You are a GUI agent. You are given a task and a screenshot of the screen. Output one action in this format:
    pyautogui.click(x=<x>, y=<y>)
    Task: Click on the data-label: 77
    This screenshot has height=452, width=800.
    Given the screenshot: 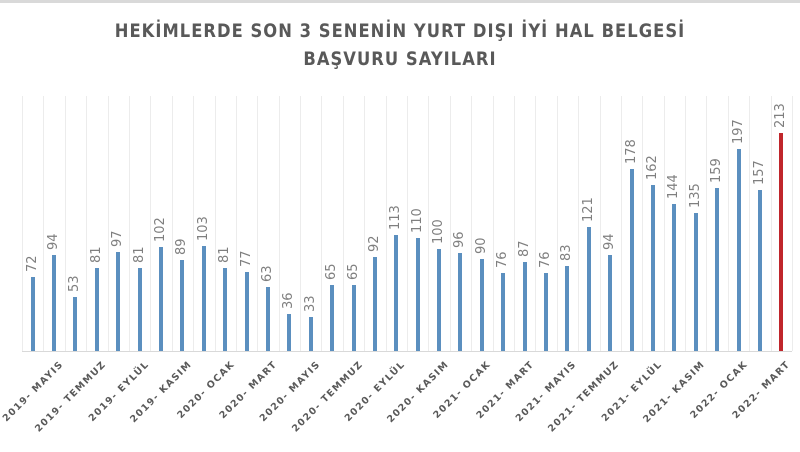 What is the action you would take?
    pyautogui.click(x=246, y=259)
    